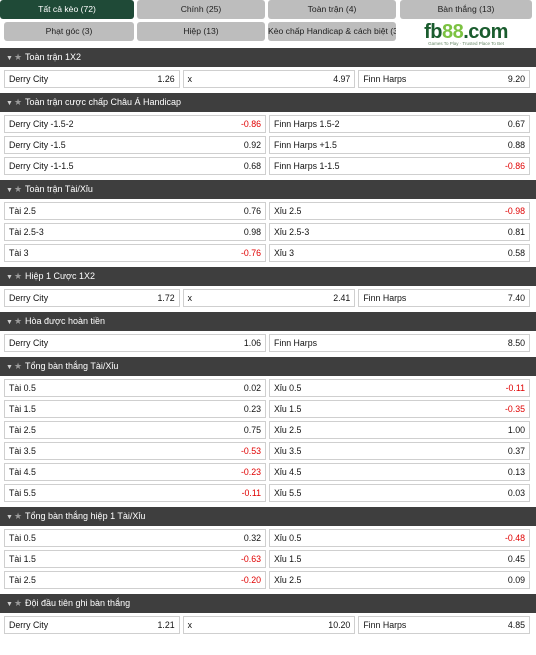  What do you see at coordinates (67, 9) in the screenshot?
I see `tab-all-markets: Tất cả kèo (72)` at bounding box center [67, 9].